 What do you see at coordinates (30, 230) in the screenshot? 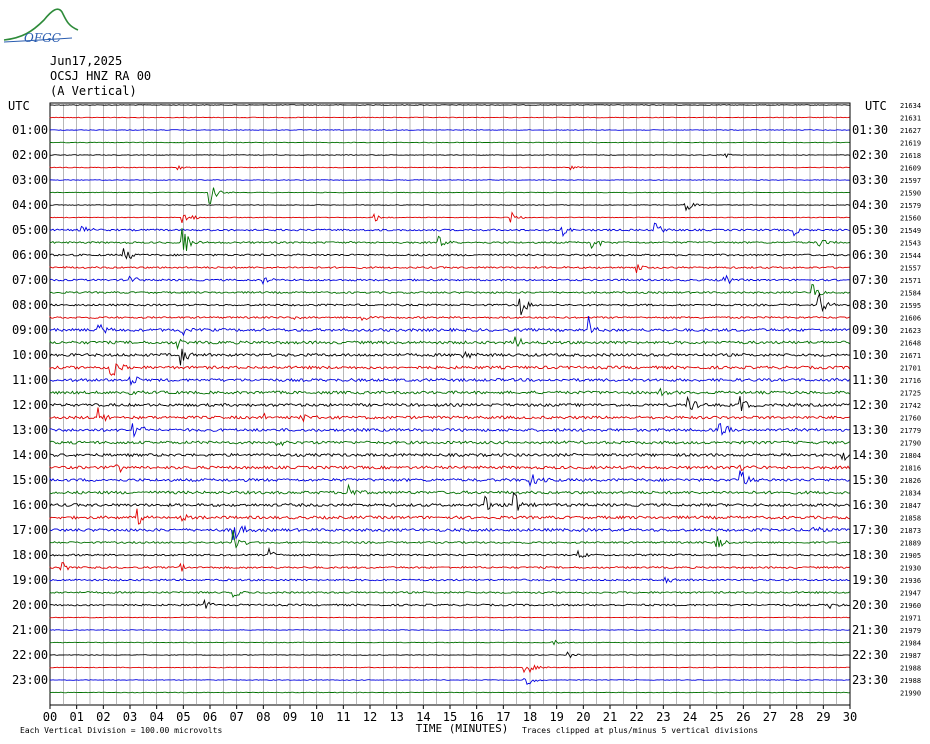
I see `left-hour-label: 05:00` at bounding box center [30, 230].